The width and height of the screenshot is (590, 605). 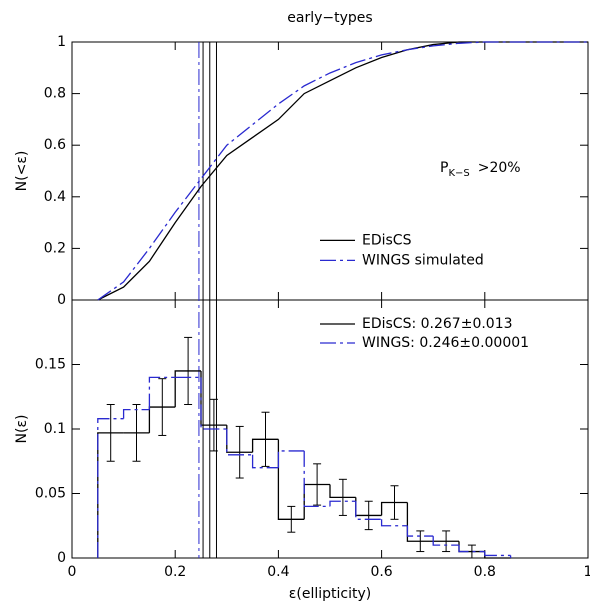 What do you see at coordinates (55, 197) in the screenshot?
I see `y-tick-label: 0.4` at bounding box center [55, 197].